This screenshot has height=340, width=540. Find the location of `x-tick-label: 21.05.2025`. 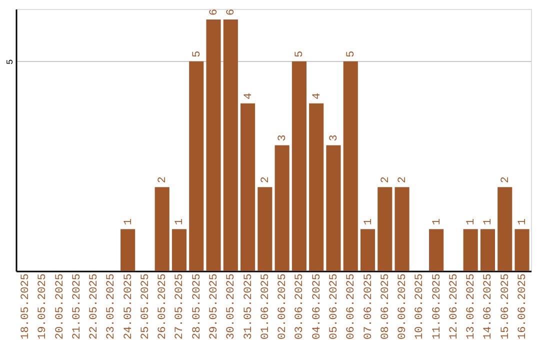

x-tick-label: 21.05.2025 is located at coordinates (77, 307).